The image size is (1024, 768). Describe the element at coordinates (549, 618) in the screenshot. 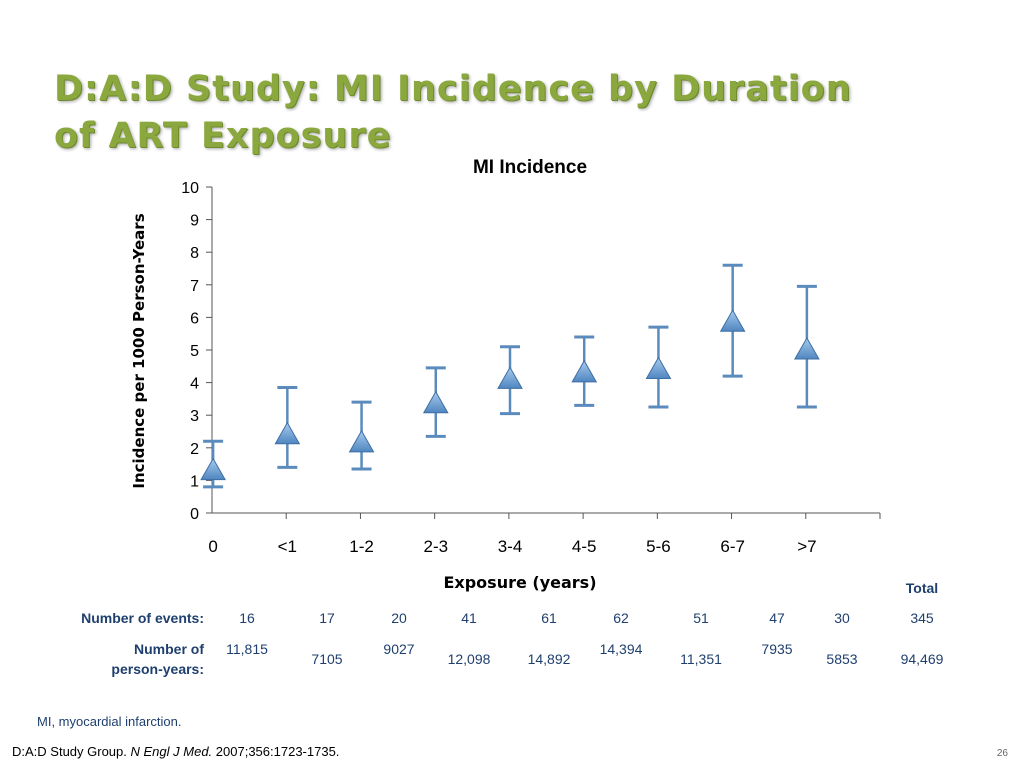

I see `events-cell: 61` at that location.